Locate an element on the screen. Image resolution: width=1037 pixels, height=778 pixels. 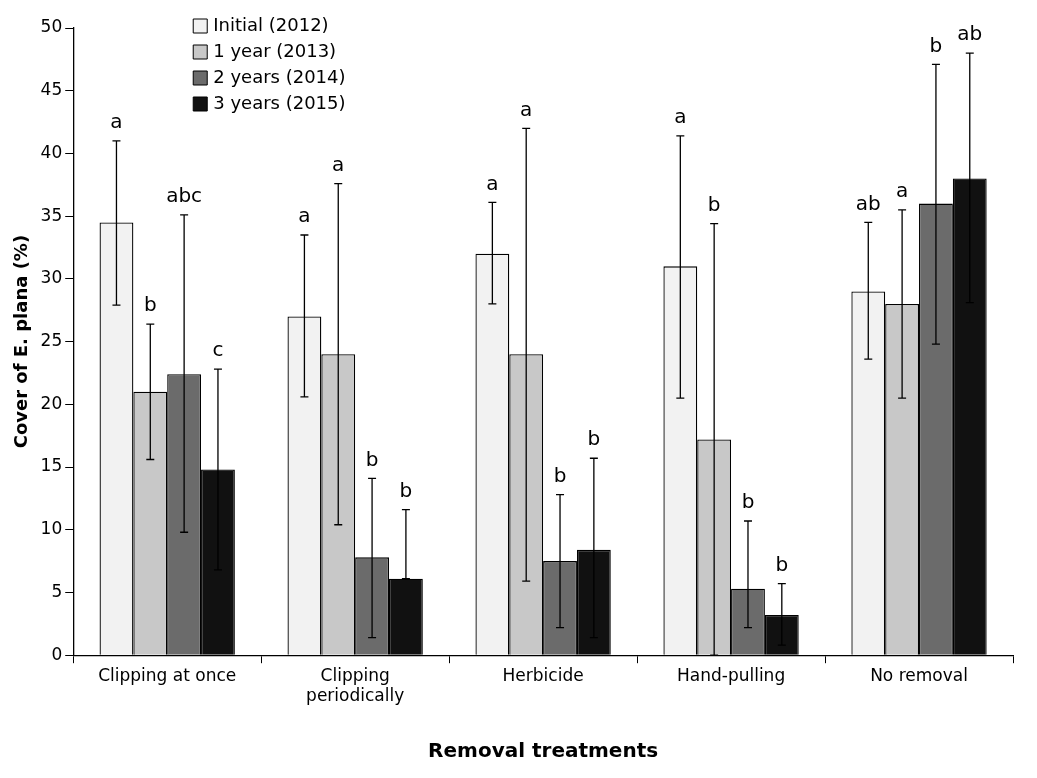
annotation: c is located at coordinates (218, 349).